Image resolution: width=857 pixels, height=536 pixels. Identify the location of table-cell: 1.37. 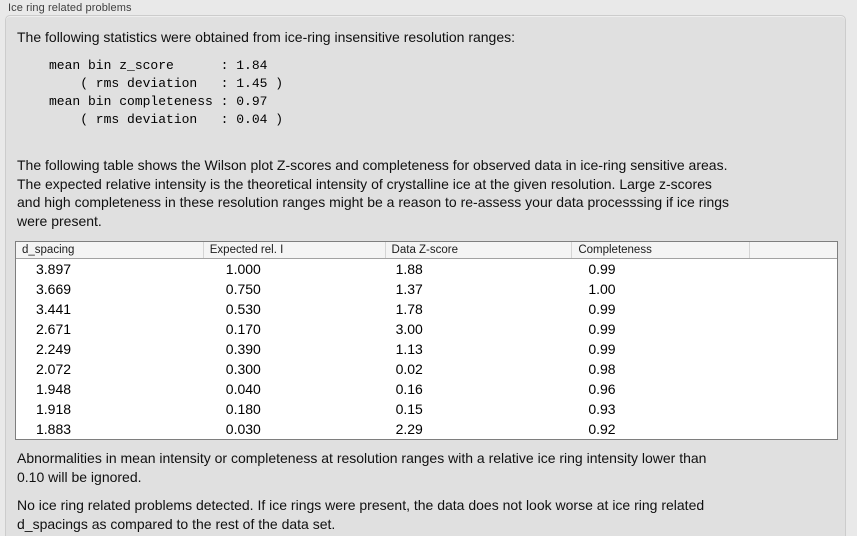
(409, 289).